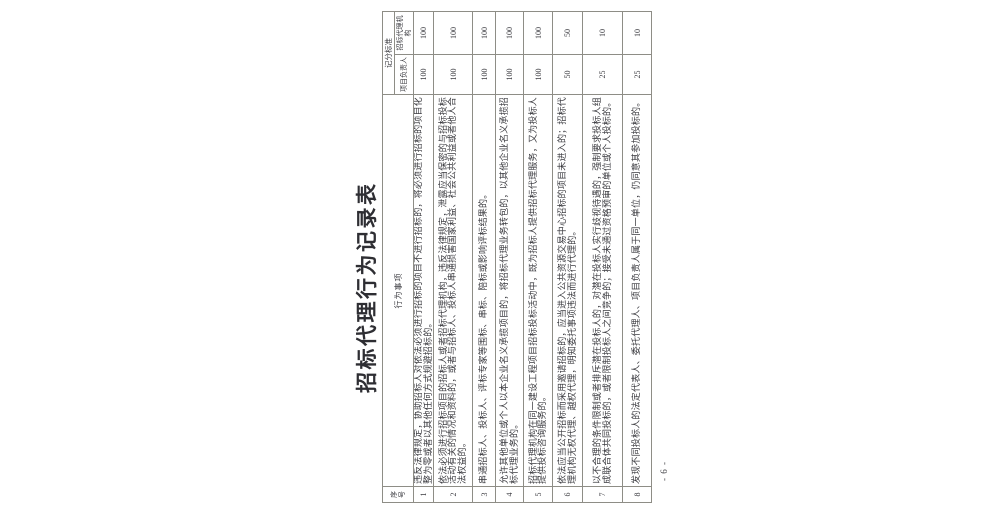 This screenshot has width=1000, height=530. I want to click on row-index-cell: 8, so click(637, 494).